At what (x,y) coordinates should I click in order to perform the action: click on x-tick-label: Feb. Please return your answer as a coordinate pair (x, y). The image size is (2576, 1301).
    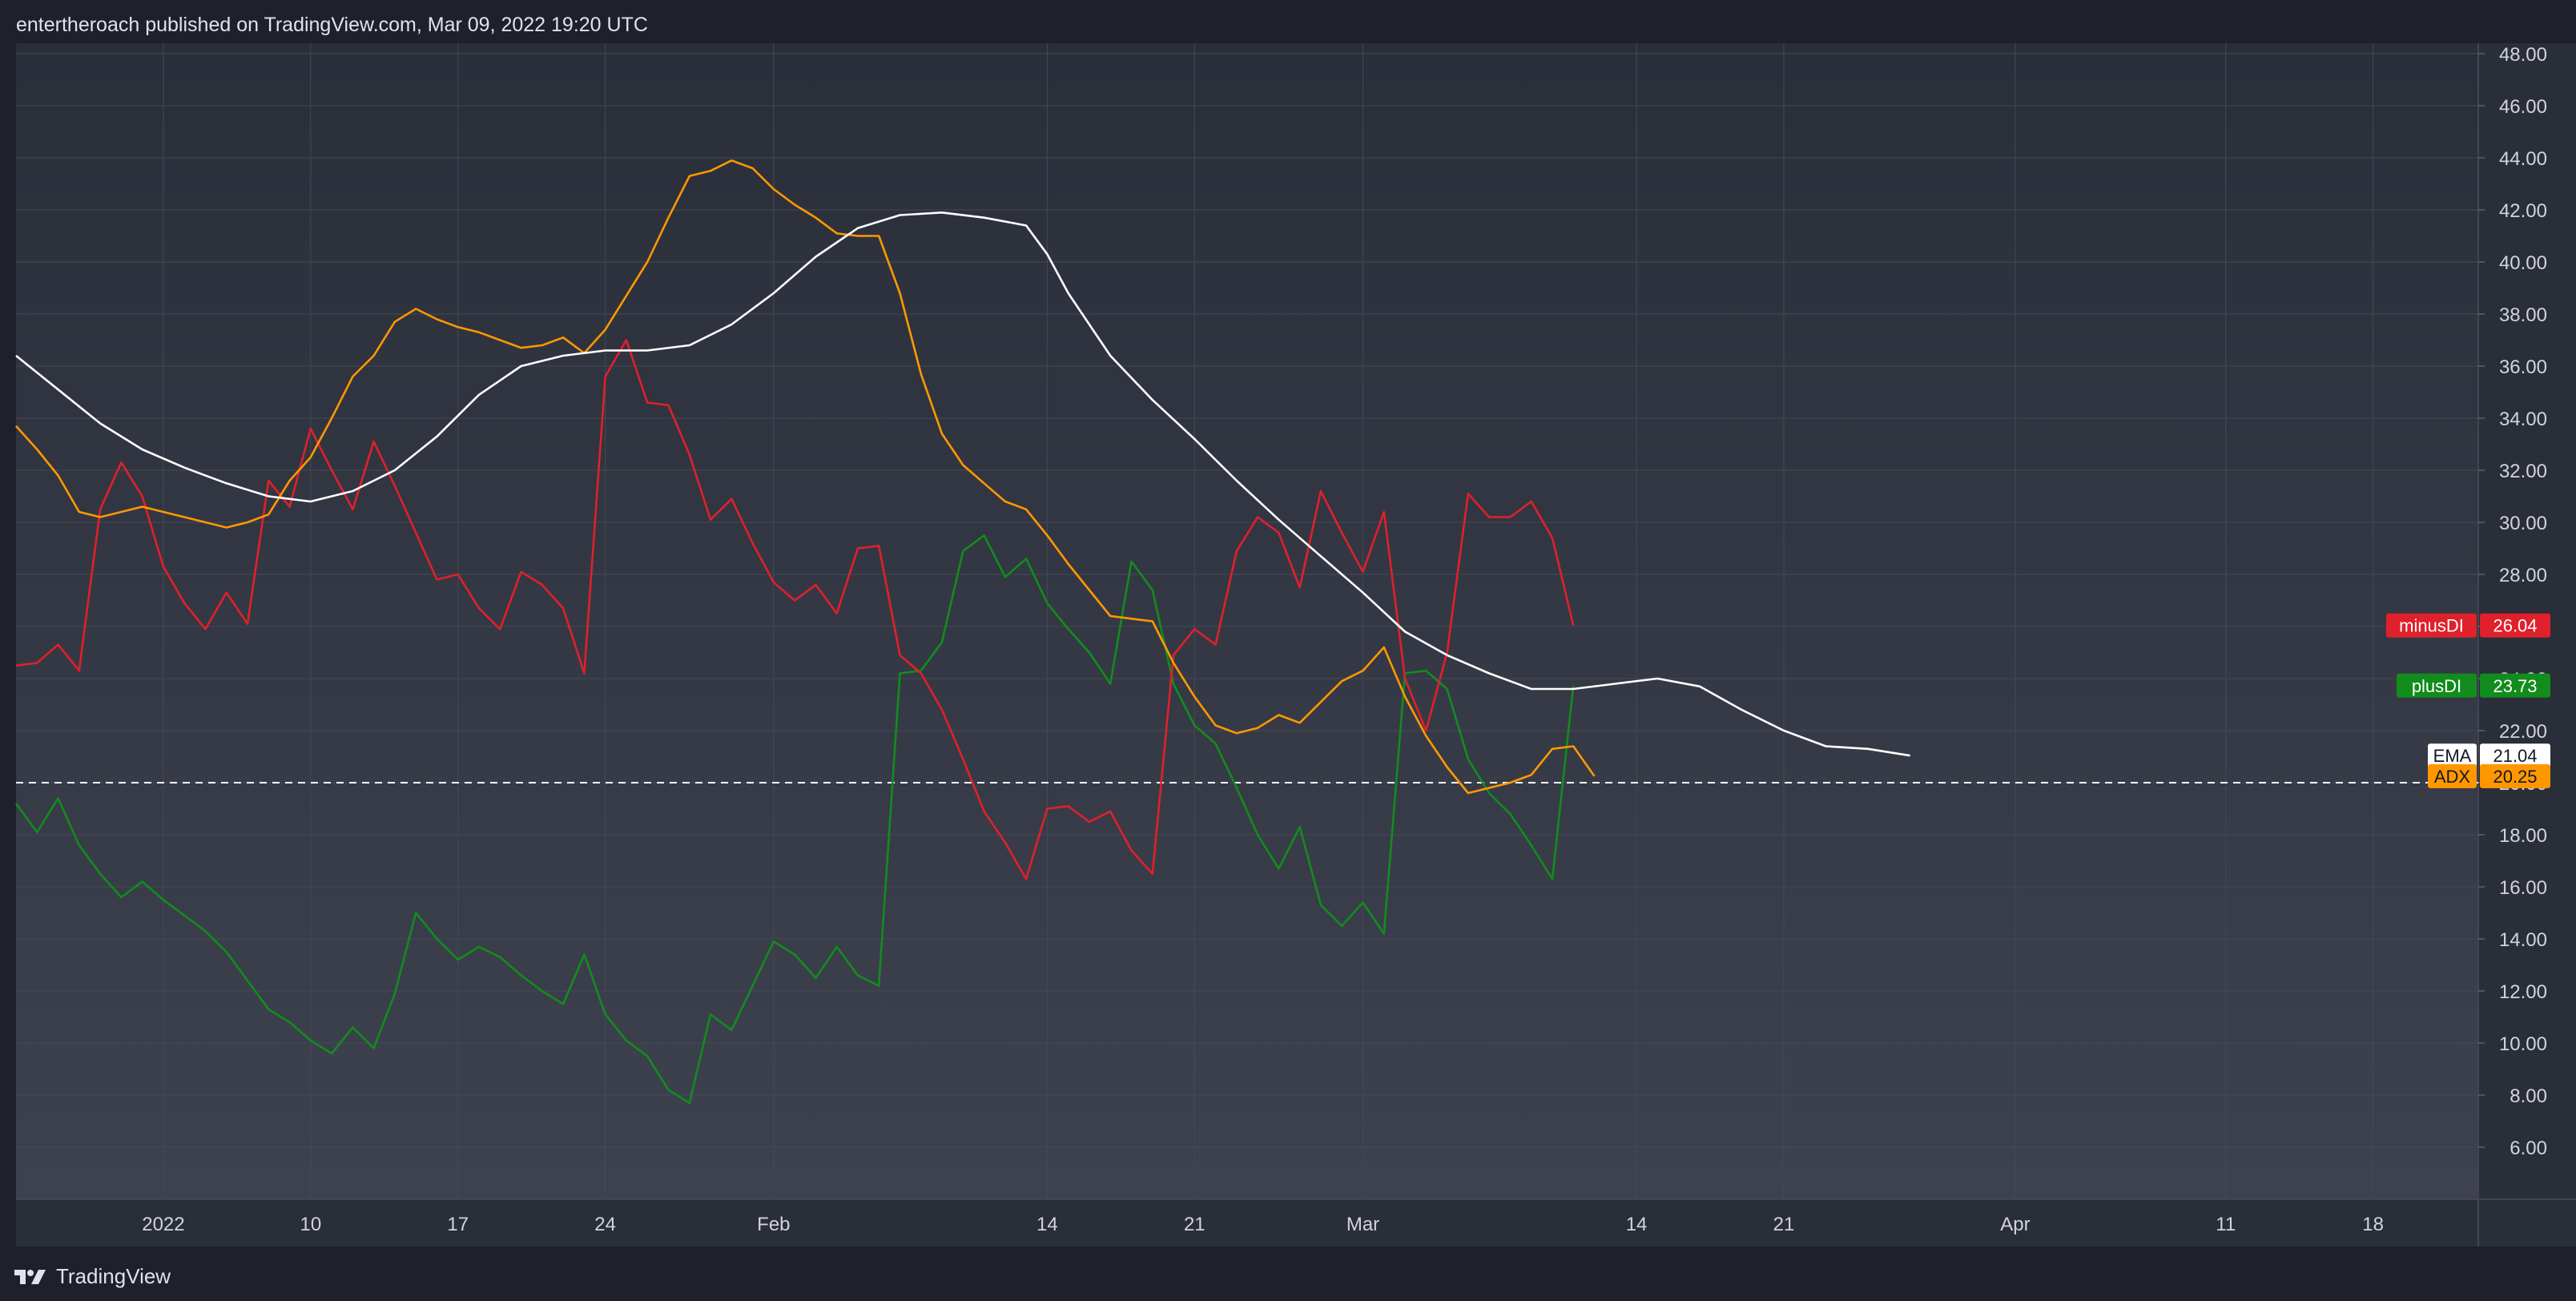
    Looking at the image, I should click on (773, 1224).